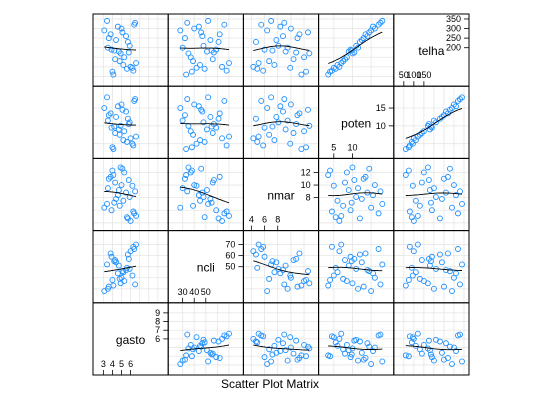 This screenshot has height=400, width=540. I want to click on diagonal-tick-label-low-telha-1: 100, so click(413, 75).